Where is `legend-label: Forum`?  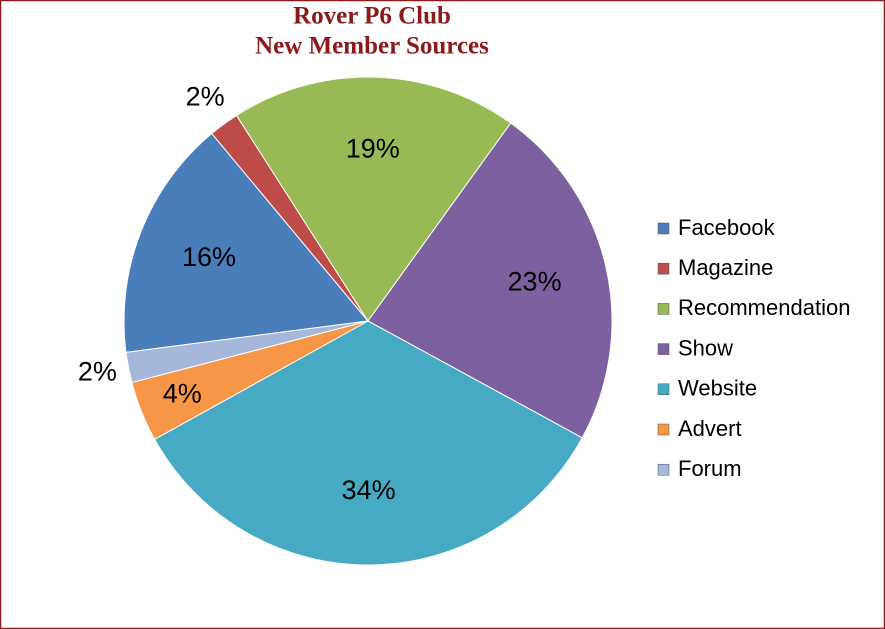
legend-label: Forum is located at coordinates (710, 468).